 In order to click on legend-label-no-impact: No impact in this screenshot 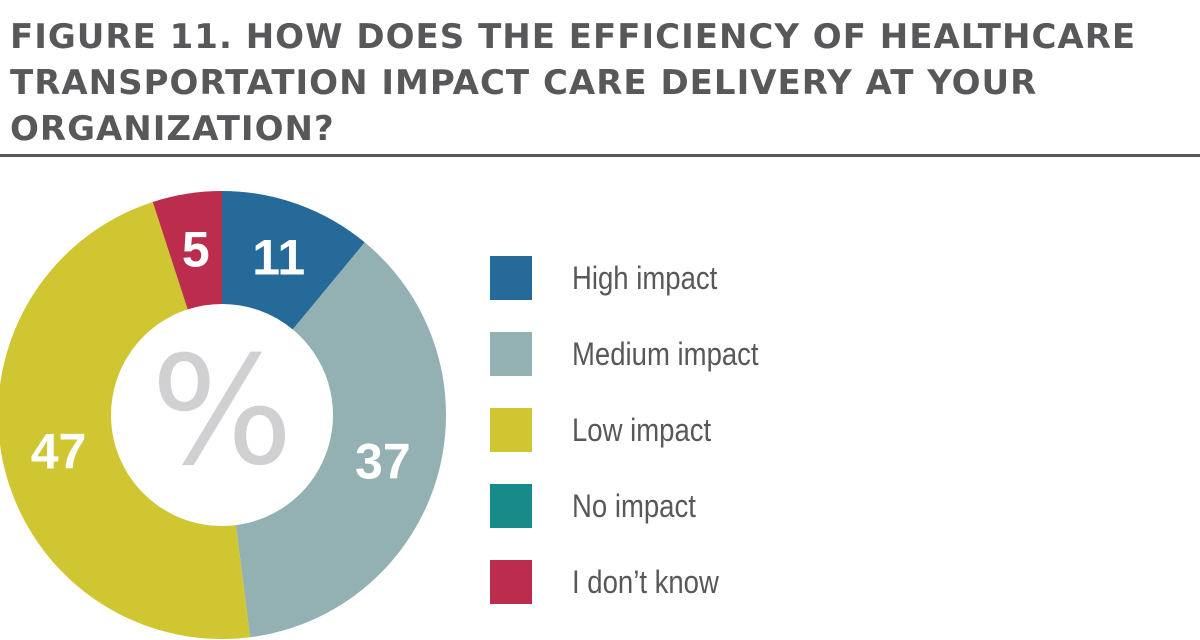, I will do `click(634, 505)`.